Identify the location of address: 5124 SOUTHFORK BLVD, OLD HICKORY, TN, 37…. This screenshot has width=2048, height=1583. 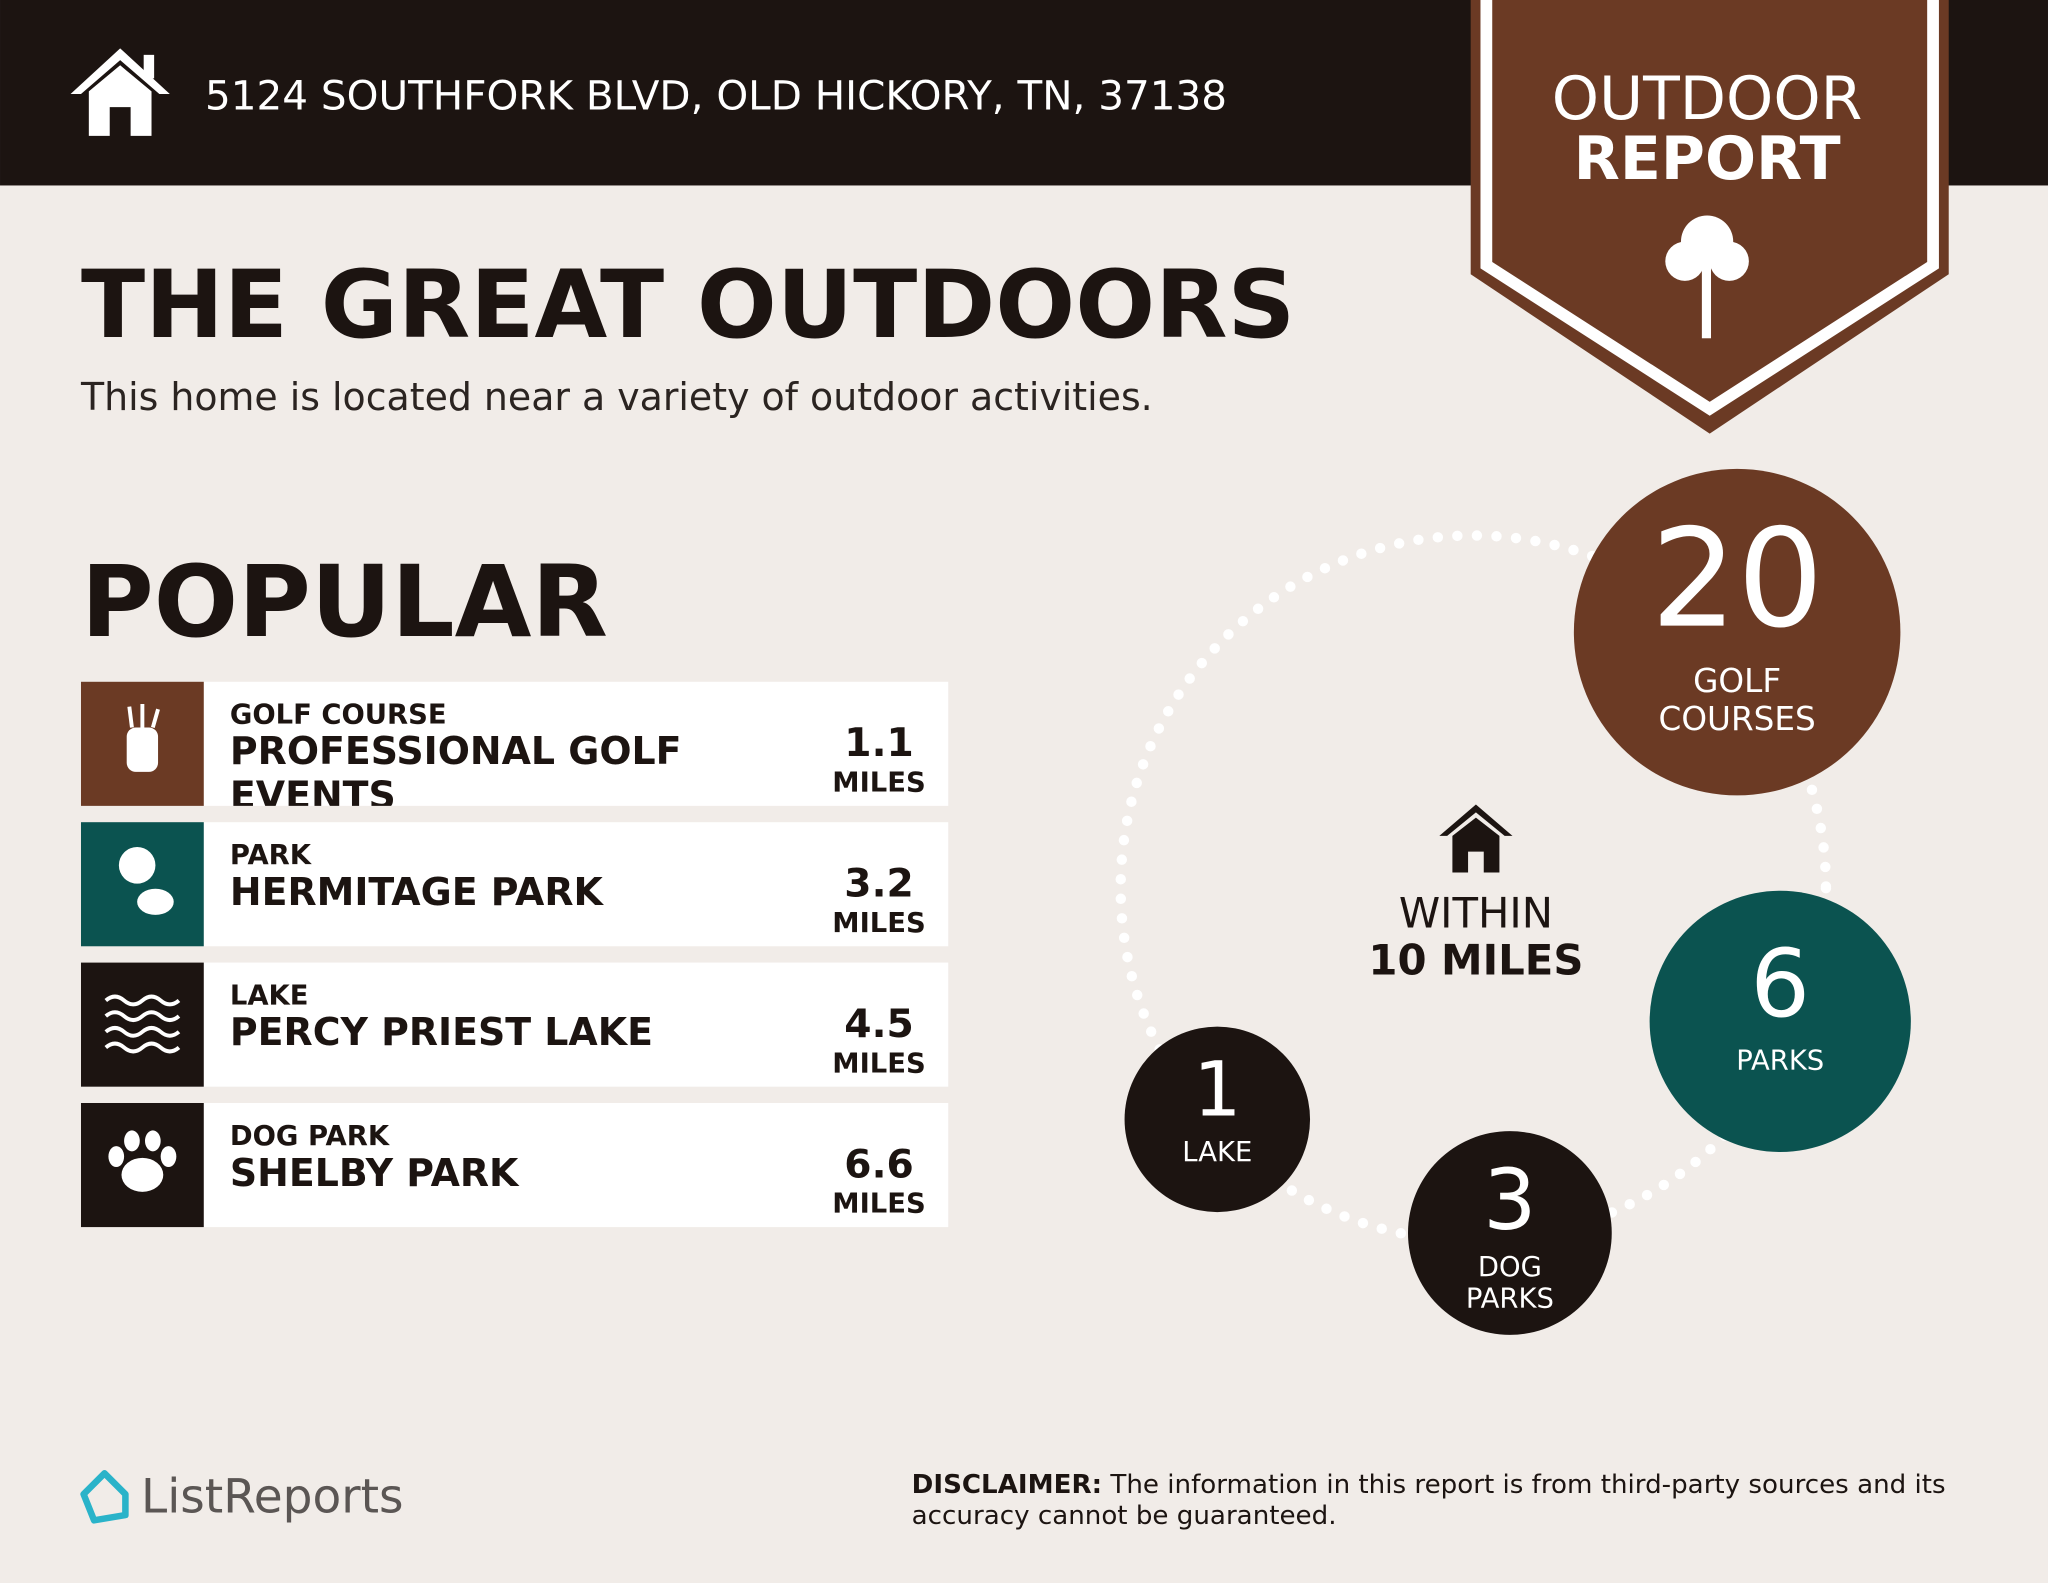
(716, 96).